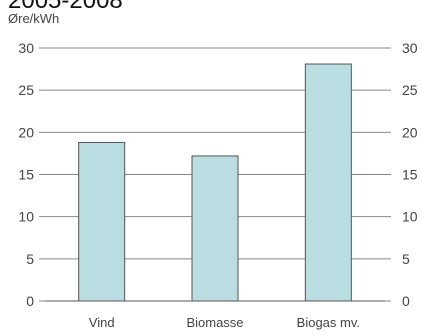 This screenshot has width=422, height=336. What do you see at coordinates (26, 48) in the screenshot?
I see `left-y-tick-label: 30` at bounding box center [26, 48].